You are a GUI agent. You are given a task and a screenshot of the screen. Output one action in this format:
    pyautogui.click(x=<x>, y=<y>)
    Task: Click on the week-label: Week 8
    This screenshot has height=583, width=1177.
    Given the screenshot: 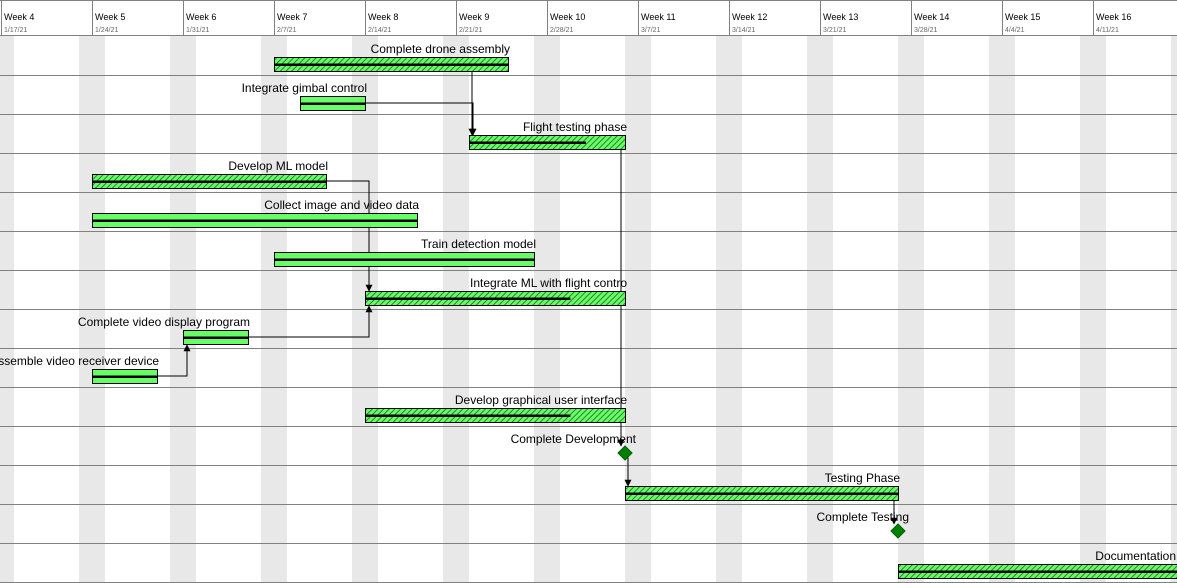 What is the action you would take?
    pyautogui.click(x=383, y=17)
    